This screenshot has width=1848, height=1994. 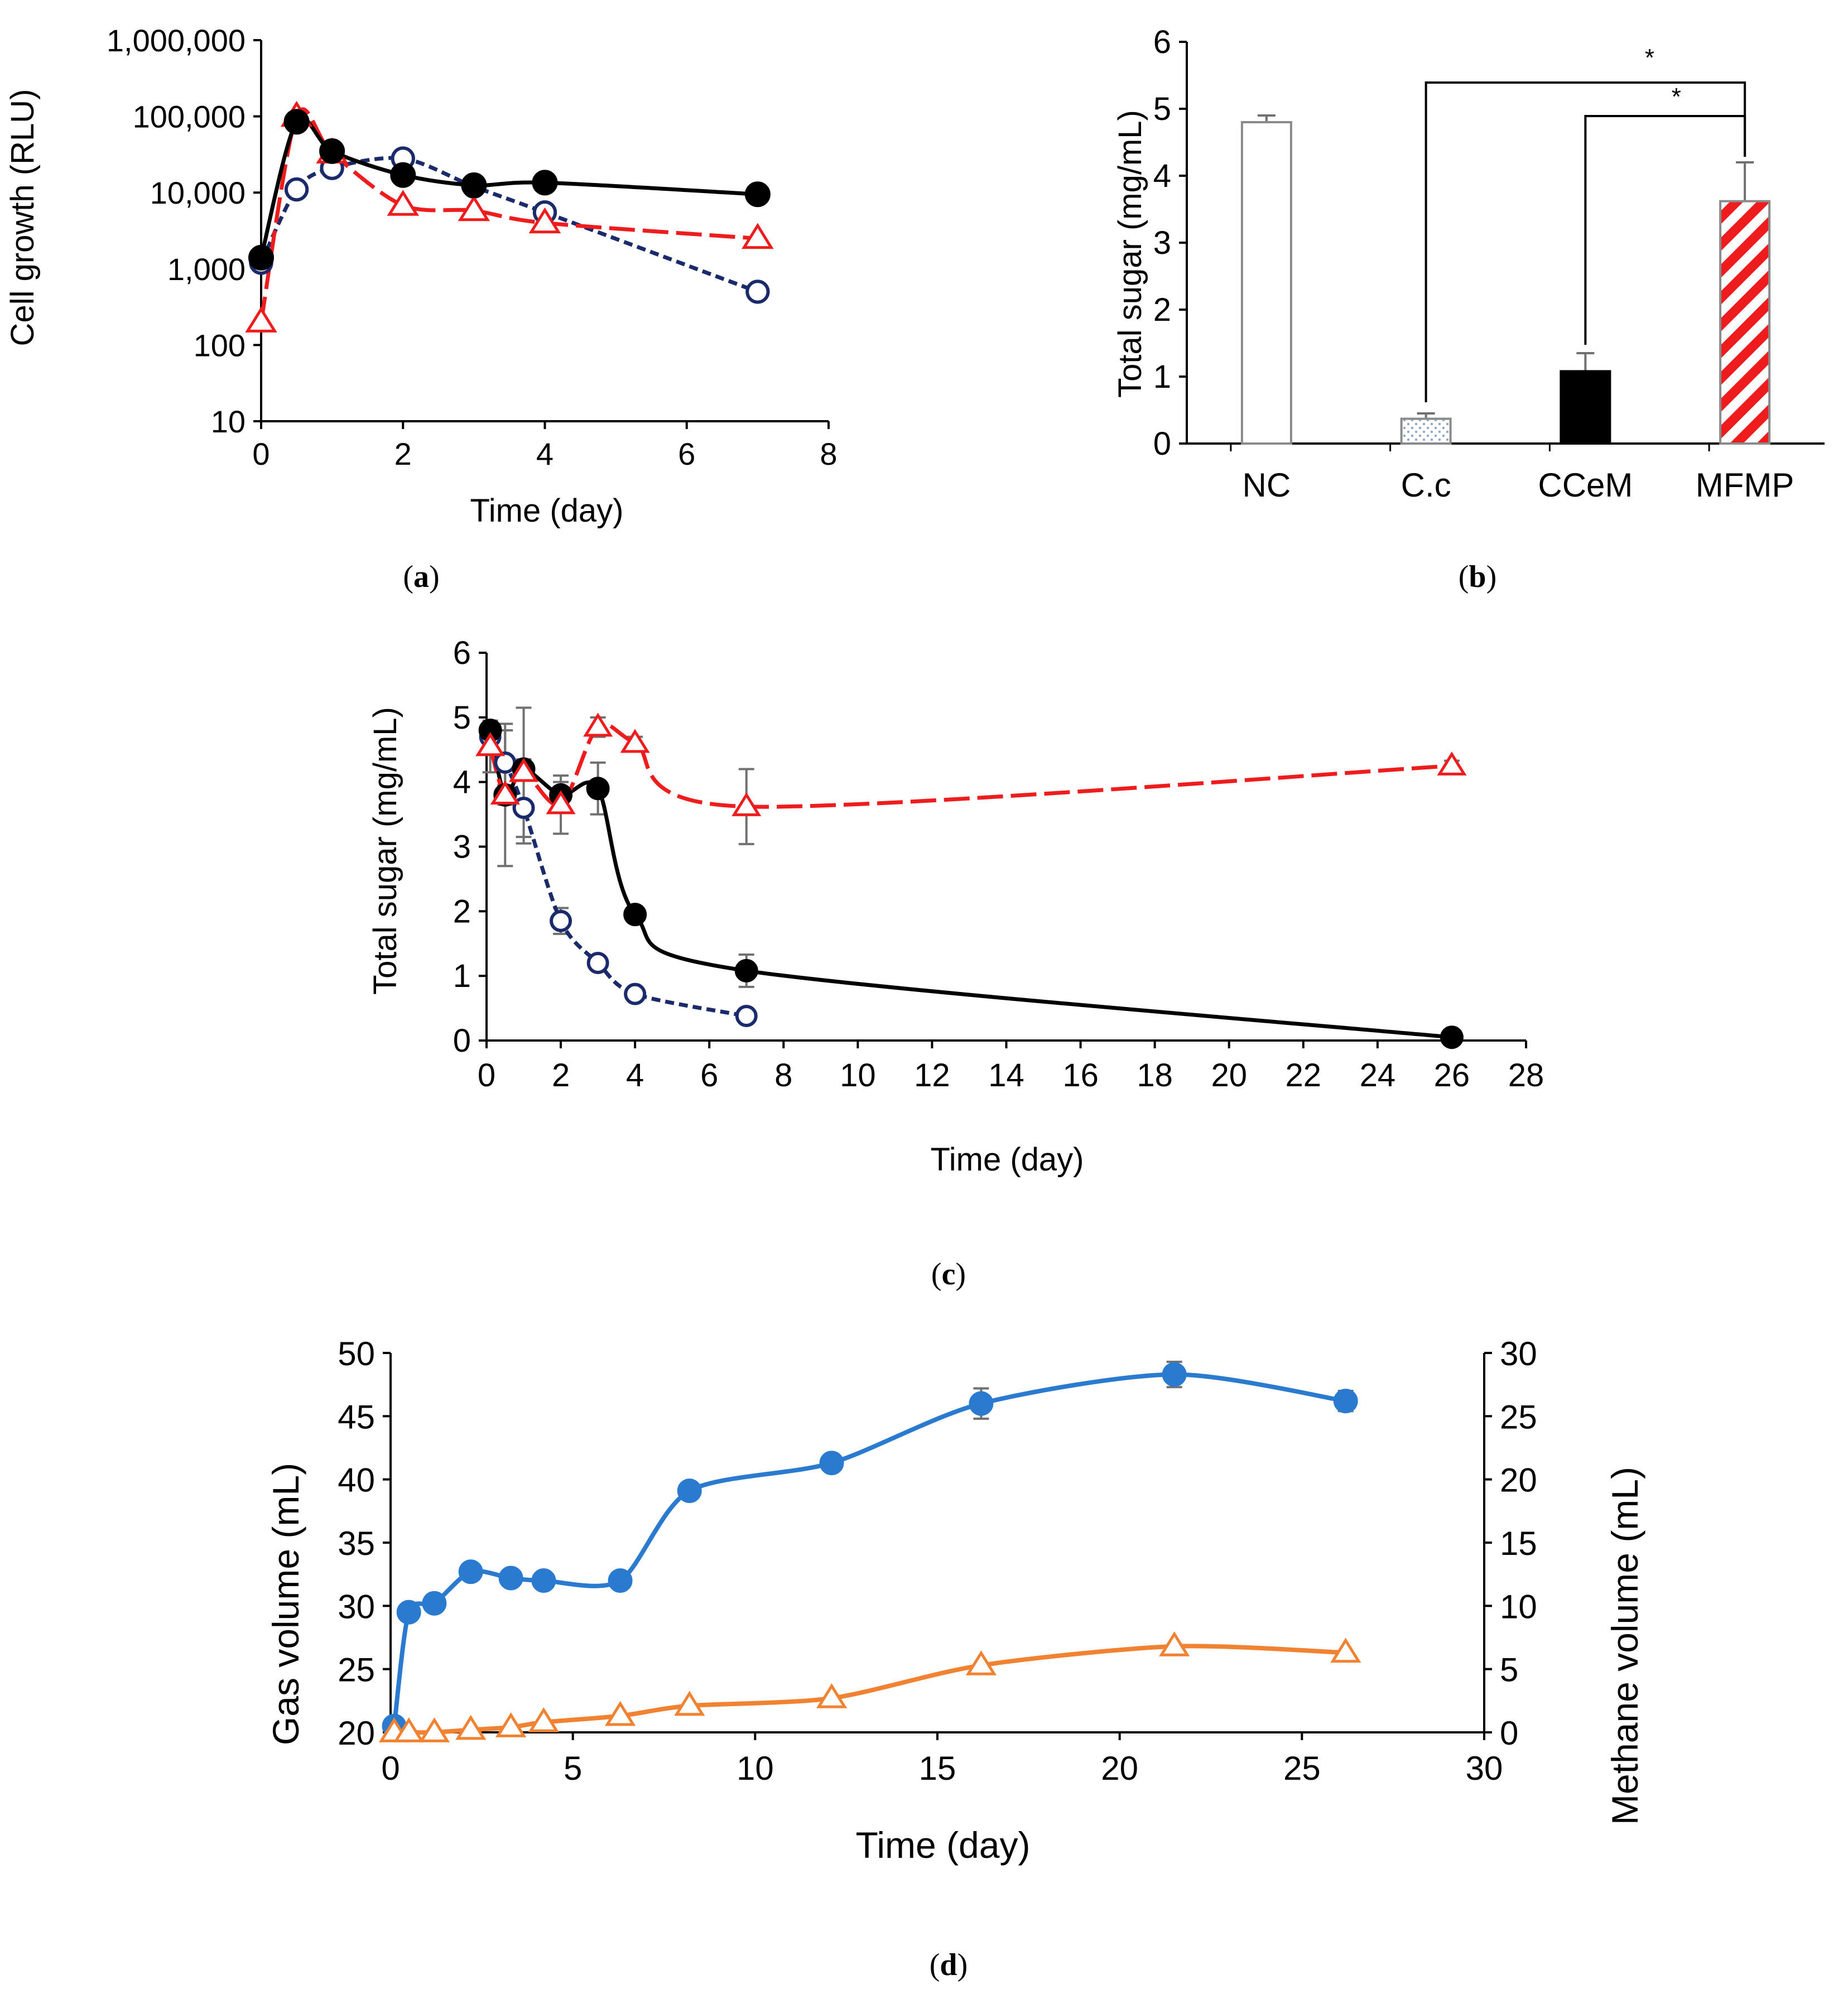 I want to click on panel-b-ytick-label: 0, so click(x=1162, y=444).